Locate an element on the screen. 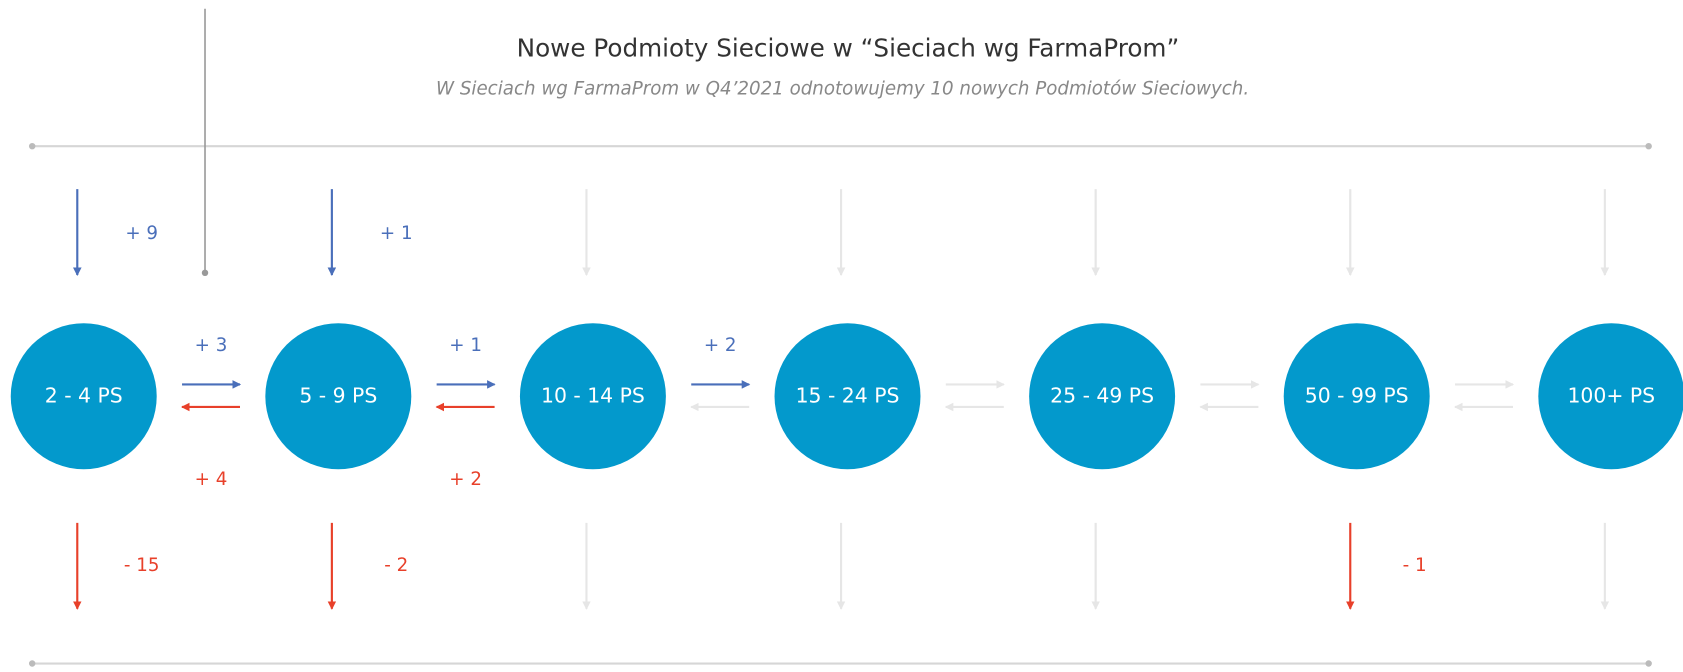 The height and width of the screenshot is (672, 1683). node-label: 5 - 9 PS is located at coordinates (338, 395).